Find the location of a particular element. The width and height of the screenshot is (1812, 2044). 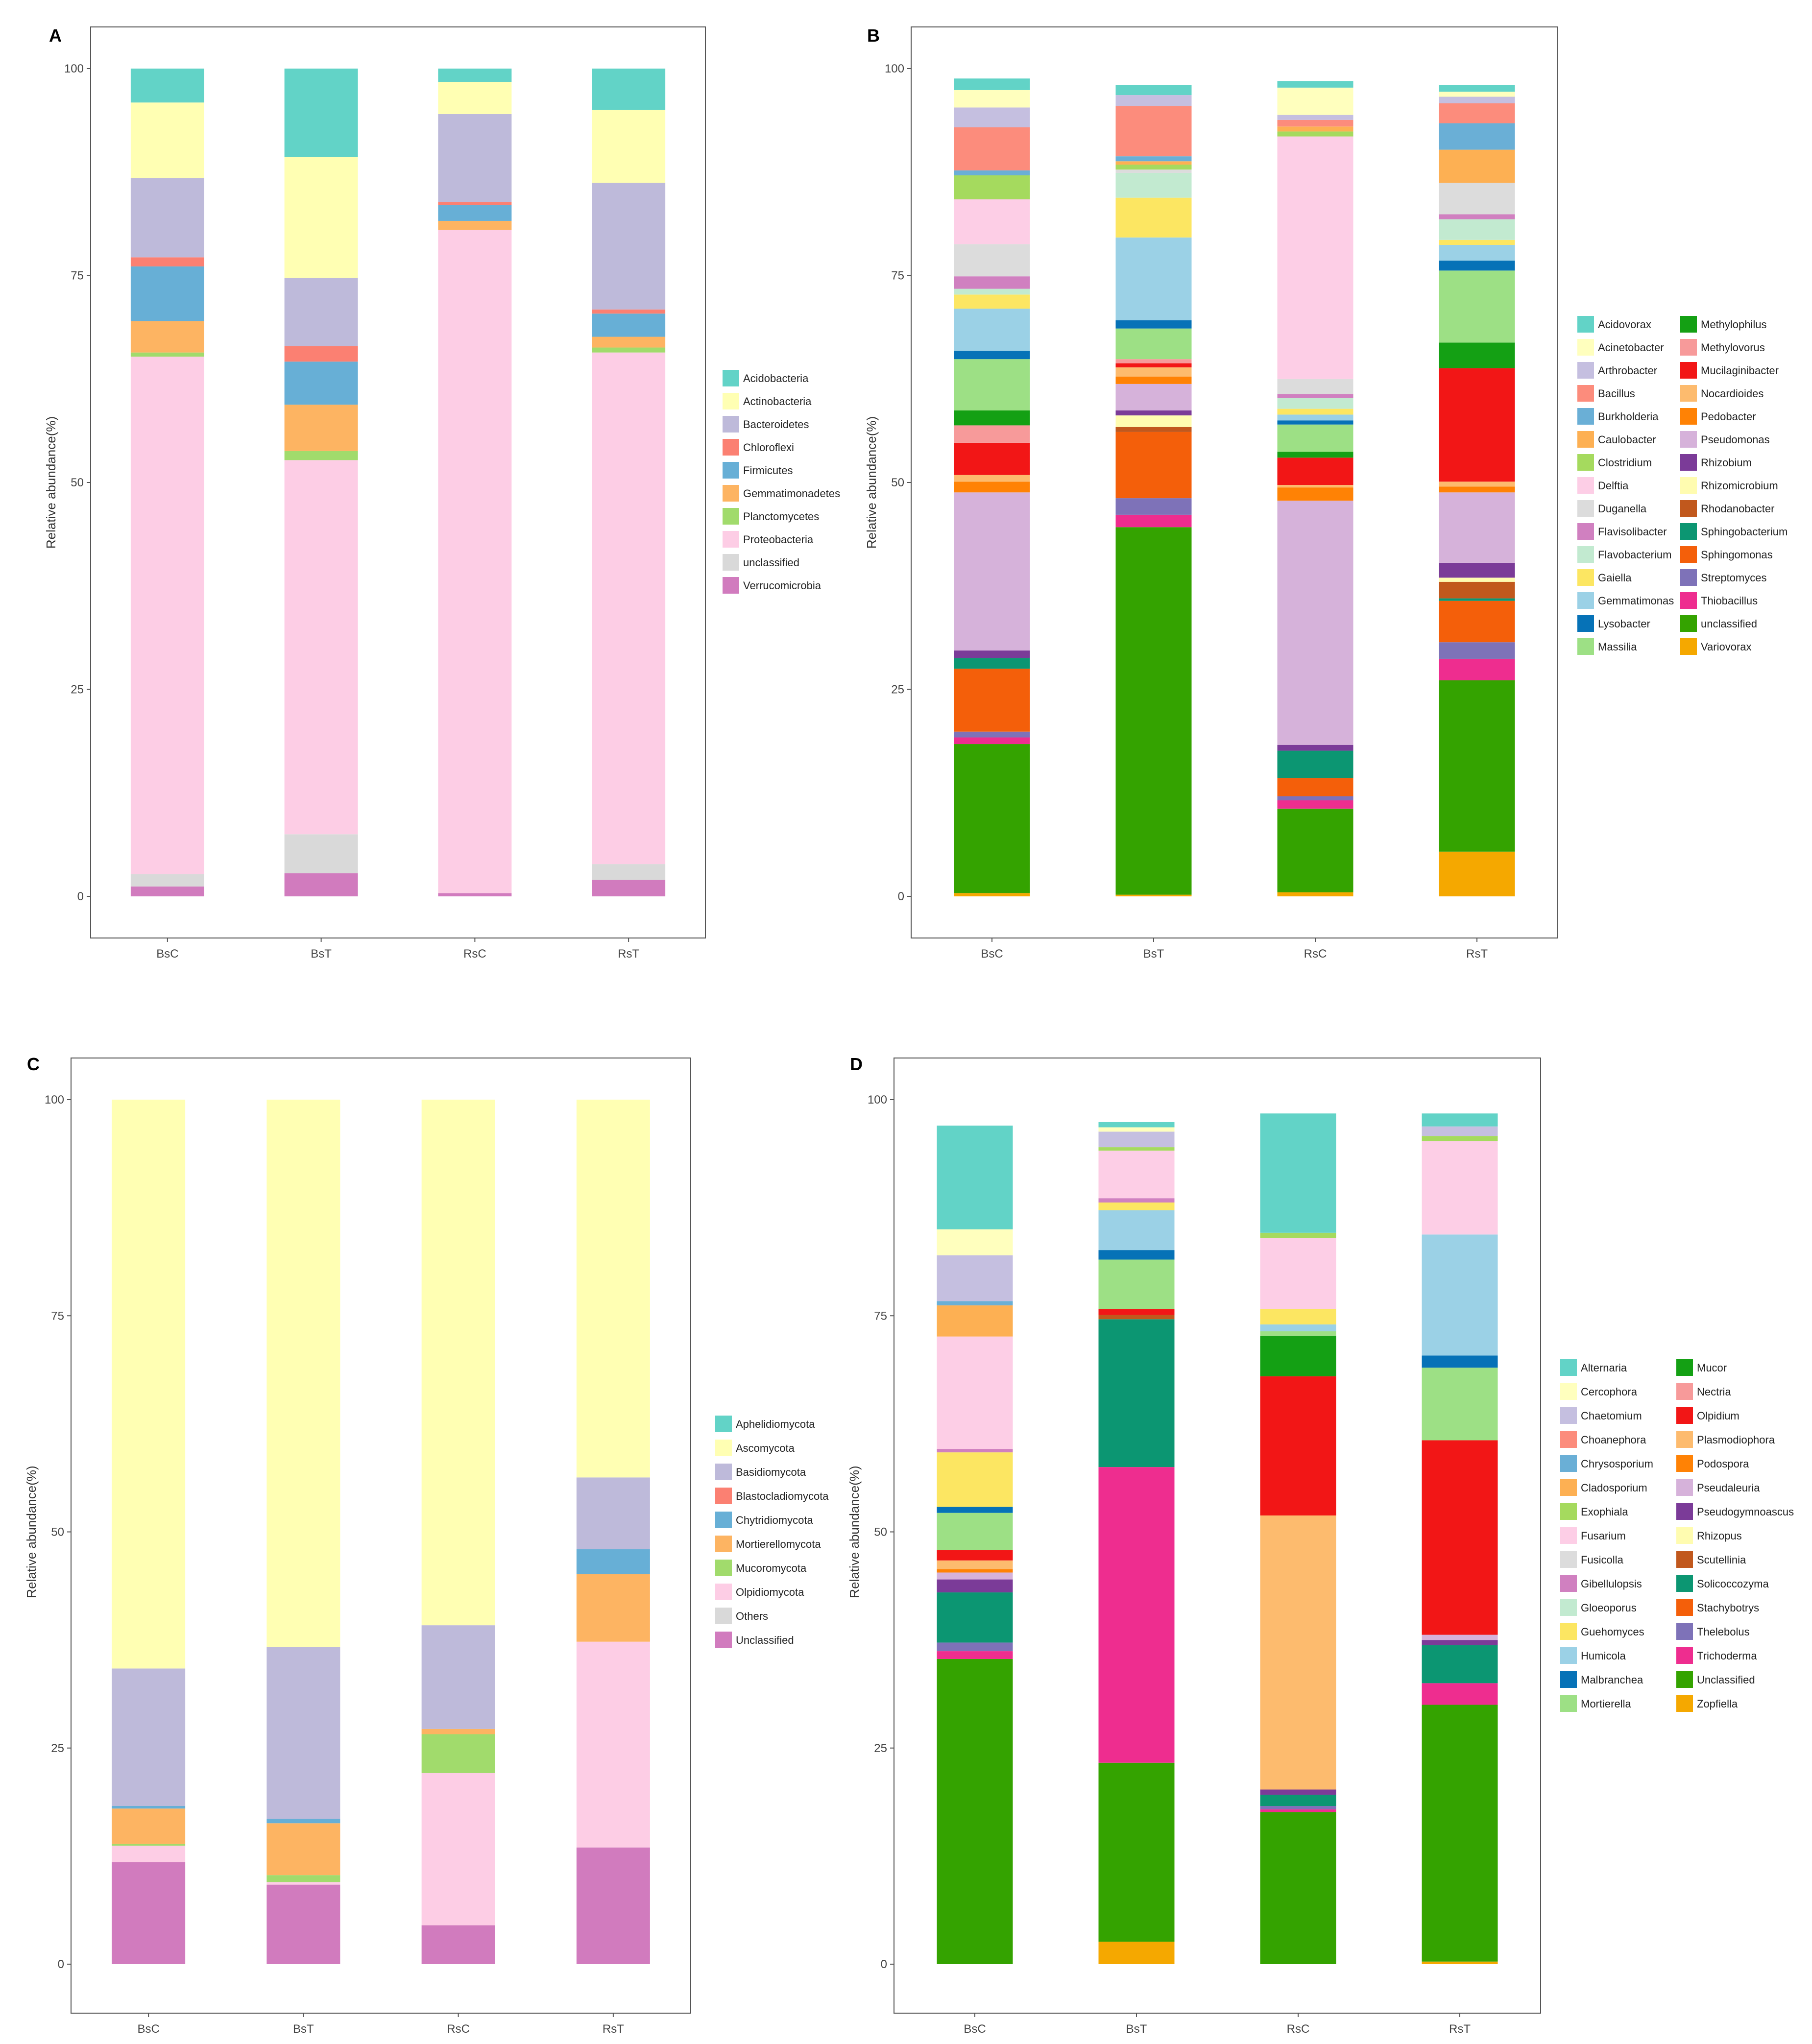

legend-swatch-streptomyces is located at coordinates (1689, 577).